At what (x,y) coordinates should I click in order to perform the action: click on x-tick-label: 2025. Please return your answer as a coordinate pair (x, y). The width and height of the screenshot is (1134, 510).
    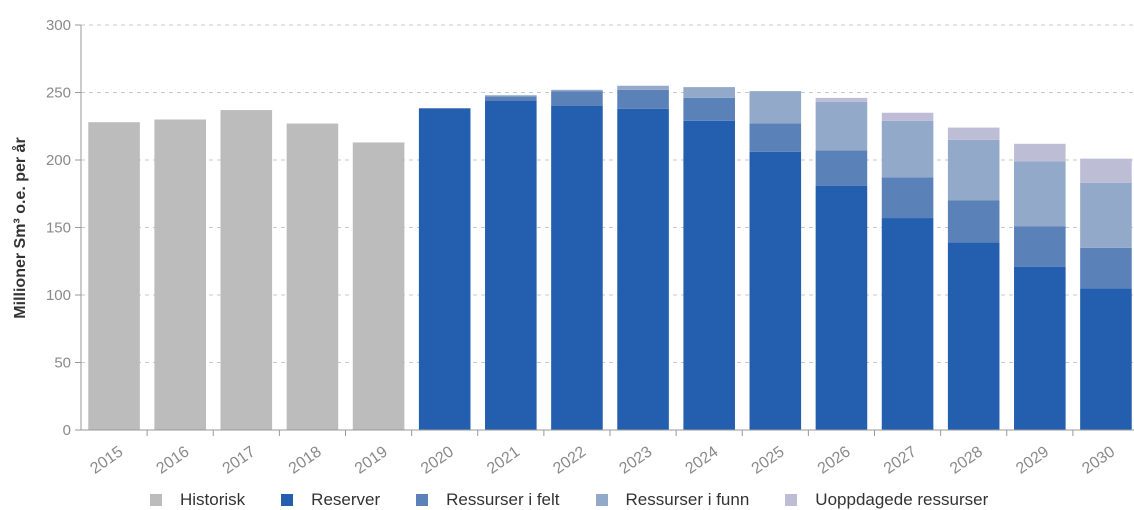
    Looking at the image, I should click on (768, 460).